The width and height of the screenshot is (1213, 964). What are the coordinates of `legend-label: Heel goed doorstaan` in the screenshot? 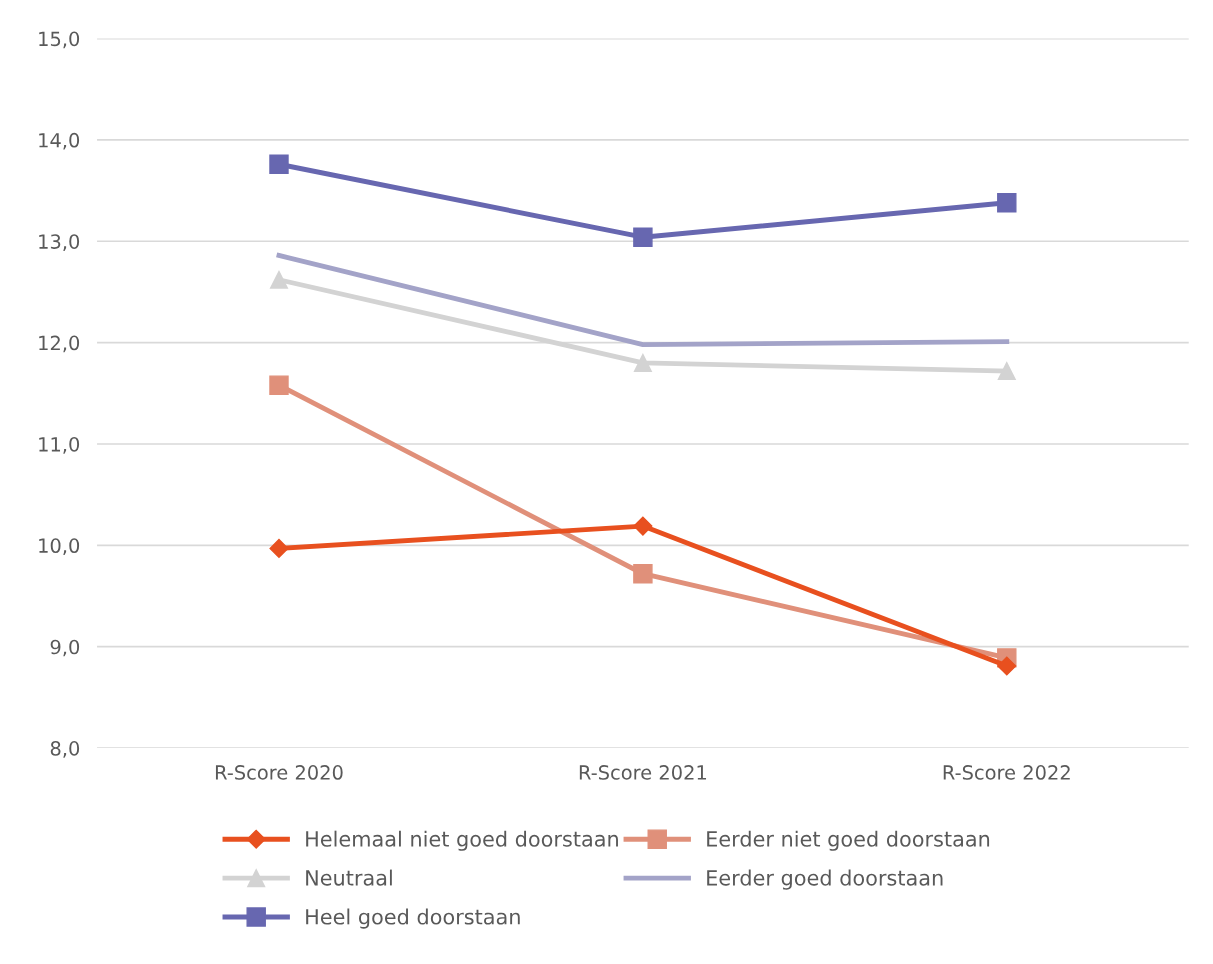 It's located at (413, 918).